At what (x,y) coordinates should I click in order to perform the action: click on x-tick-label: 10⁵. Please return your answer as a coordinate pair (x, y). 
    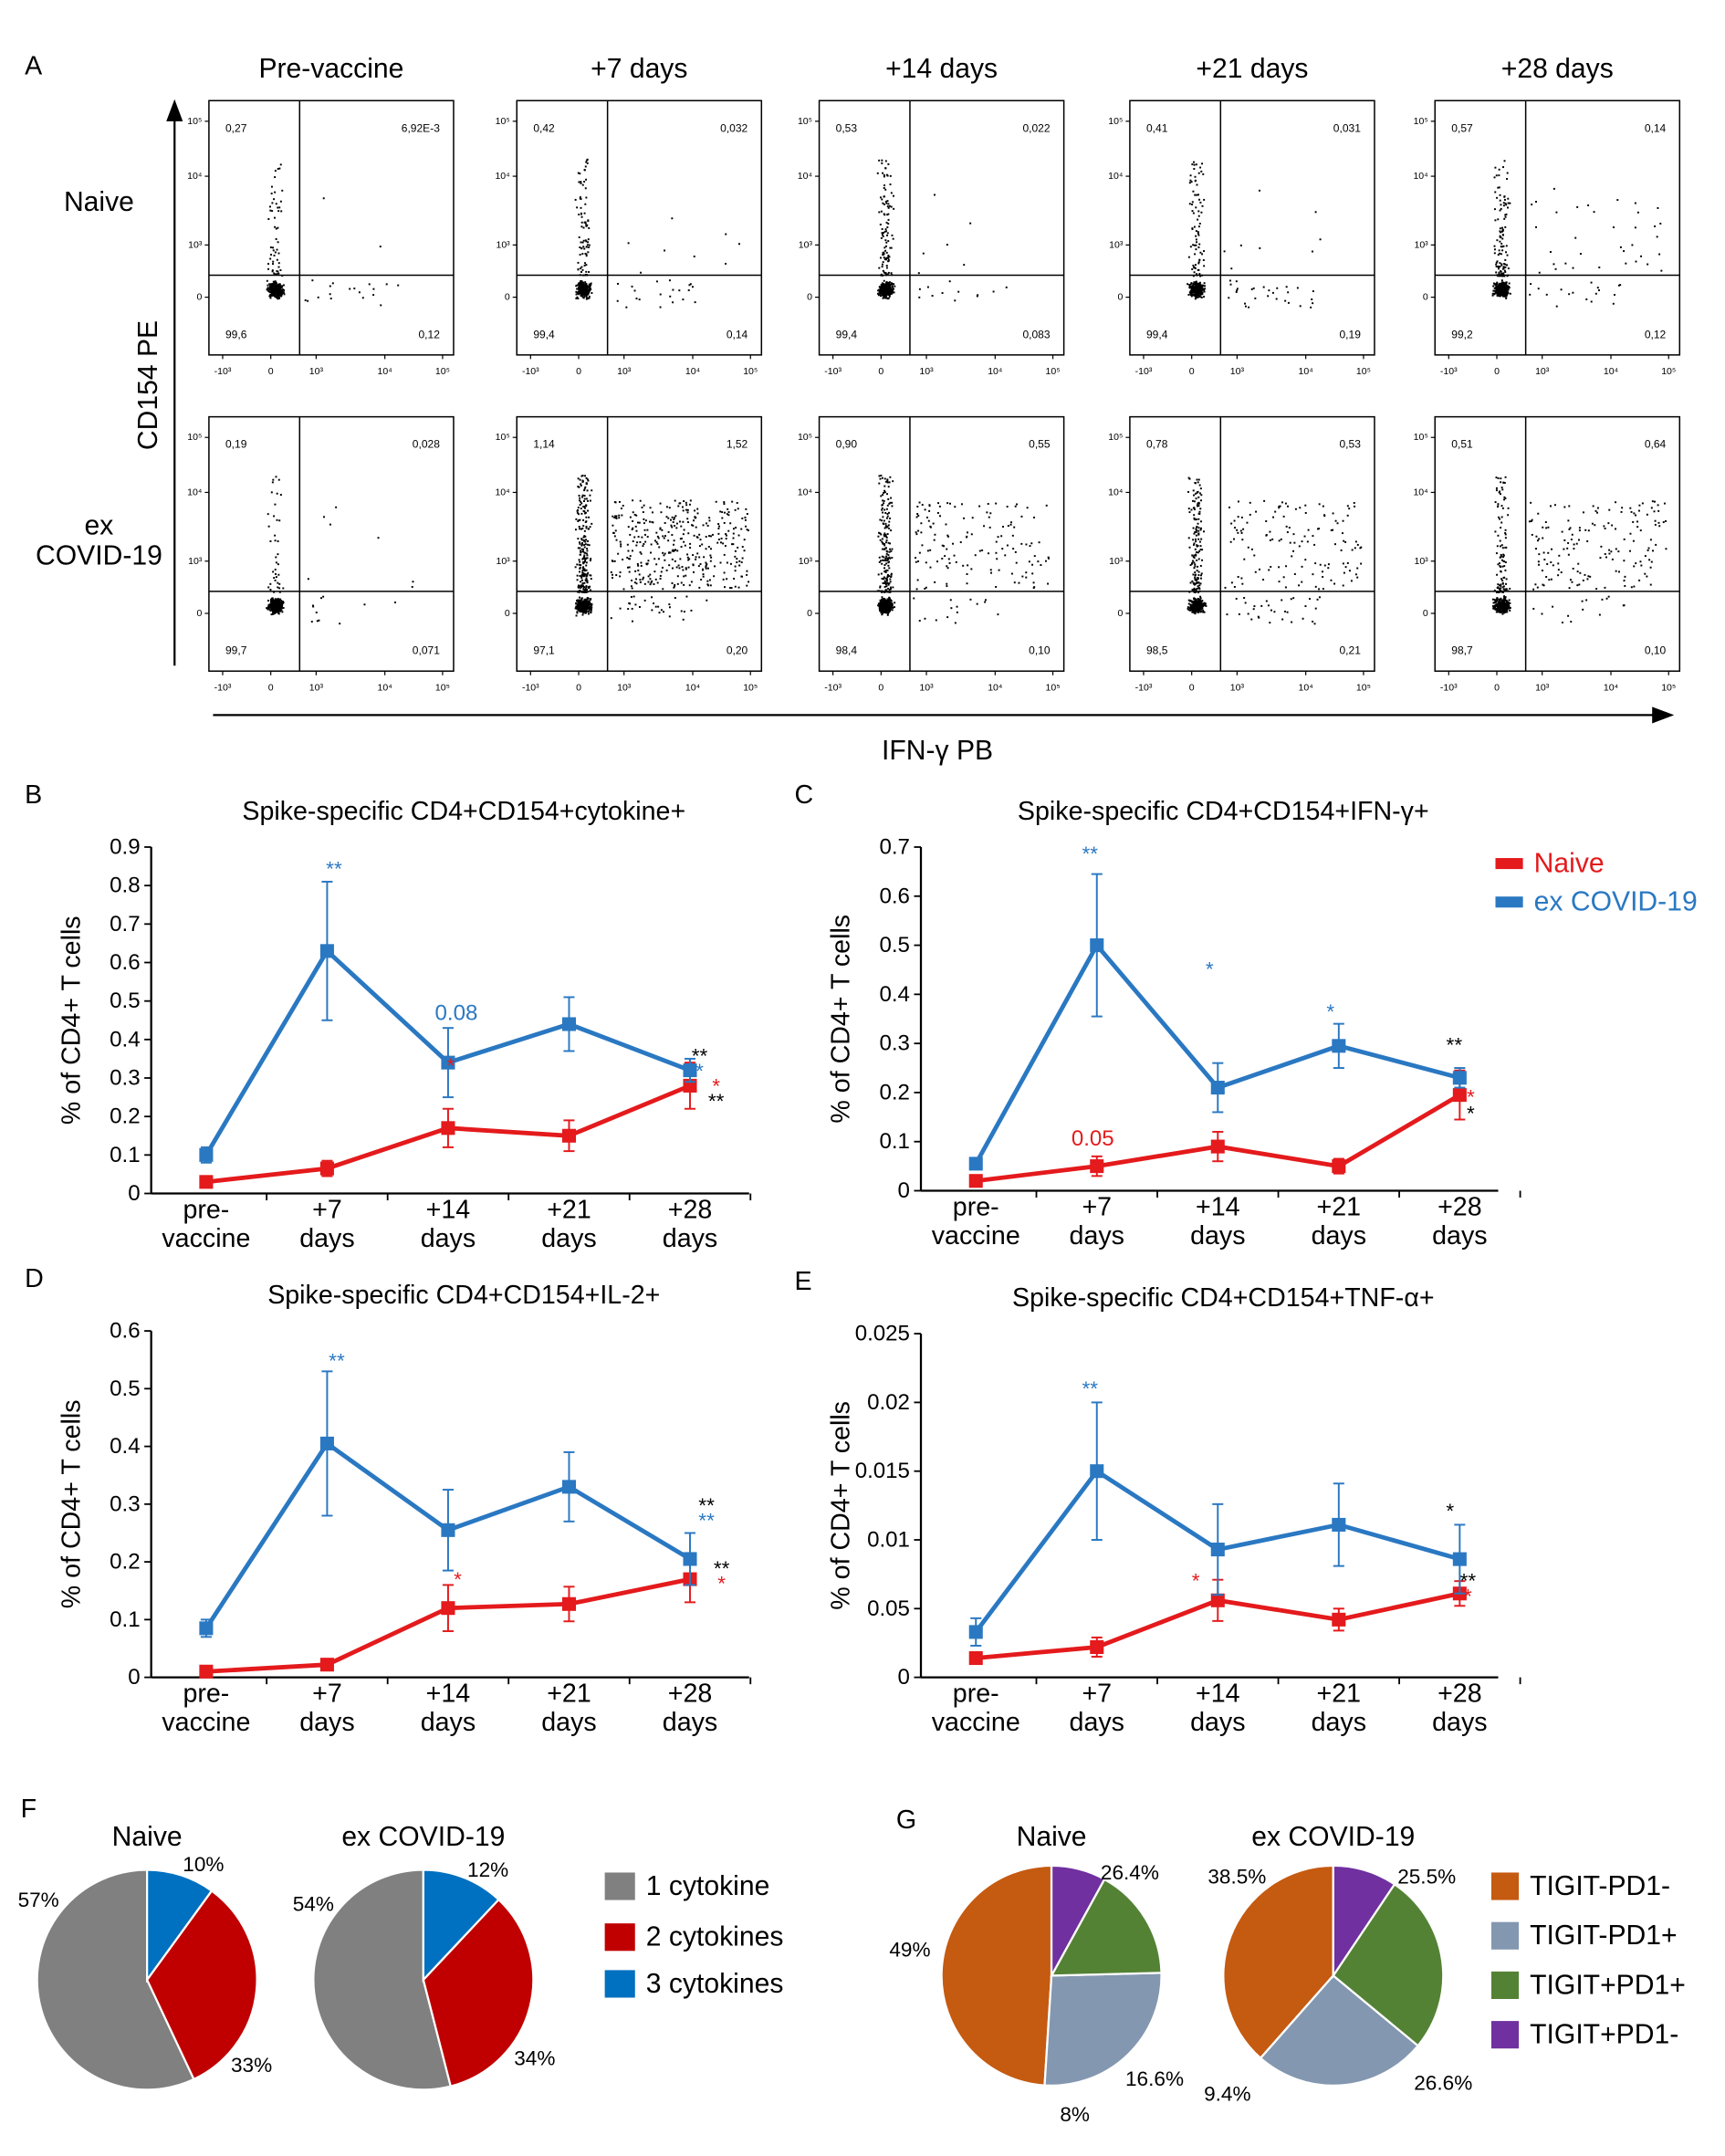
    Looking at the image, I should click on (1053, 687).